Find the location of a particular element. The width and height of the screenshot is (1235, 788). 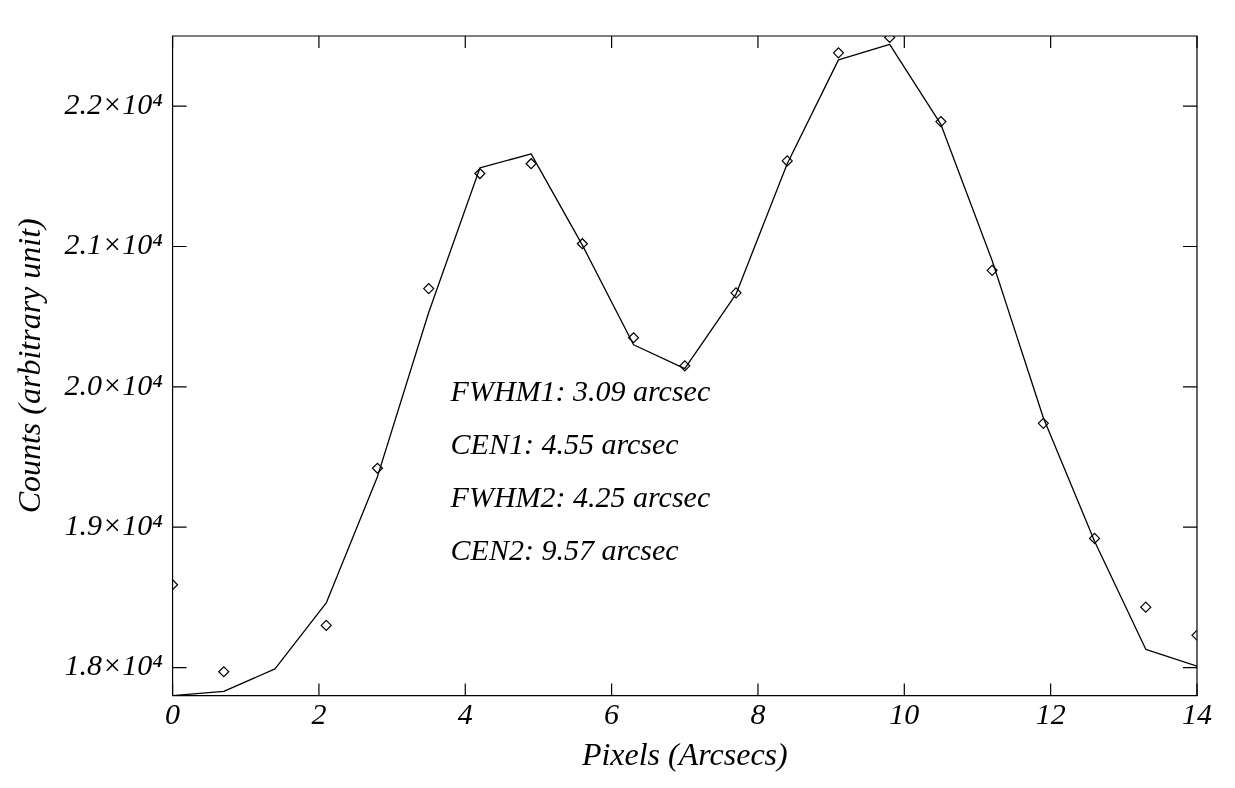

annotation: CEN1: 4.55 arcsec is located at coordinates (564, 443).